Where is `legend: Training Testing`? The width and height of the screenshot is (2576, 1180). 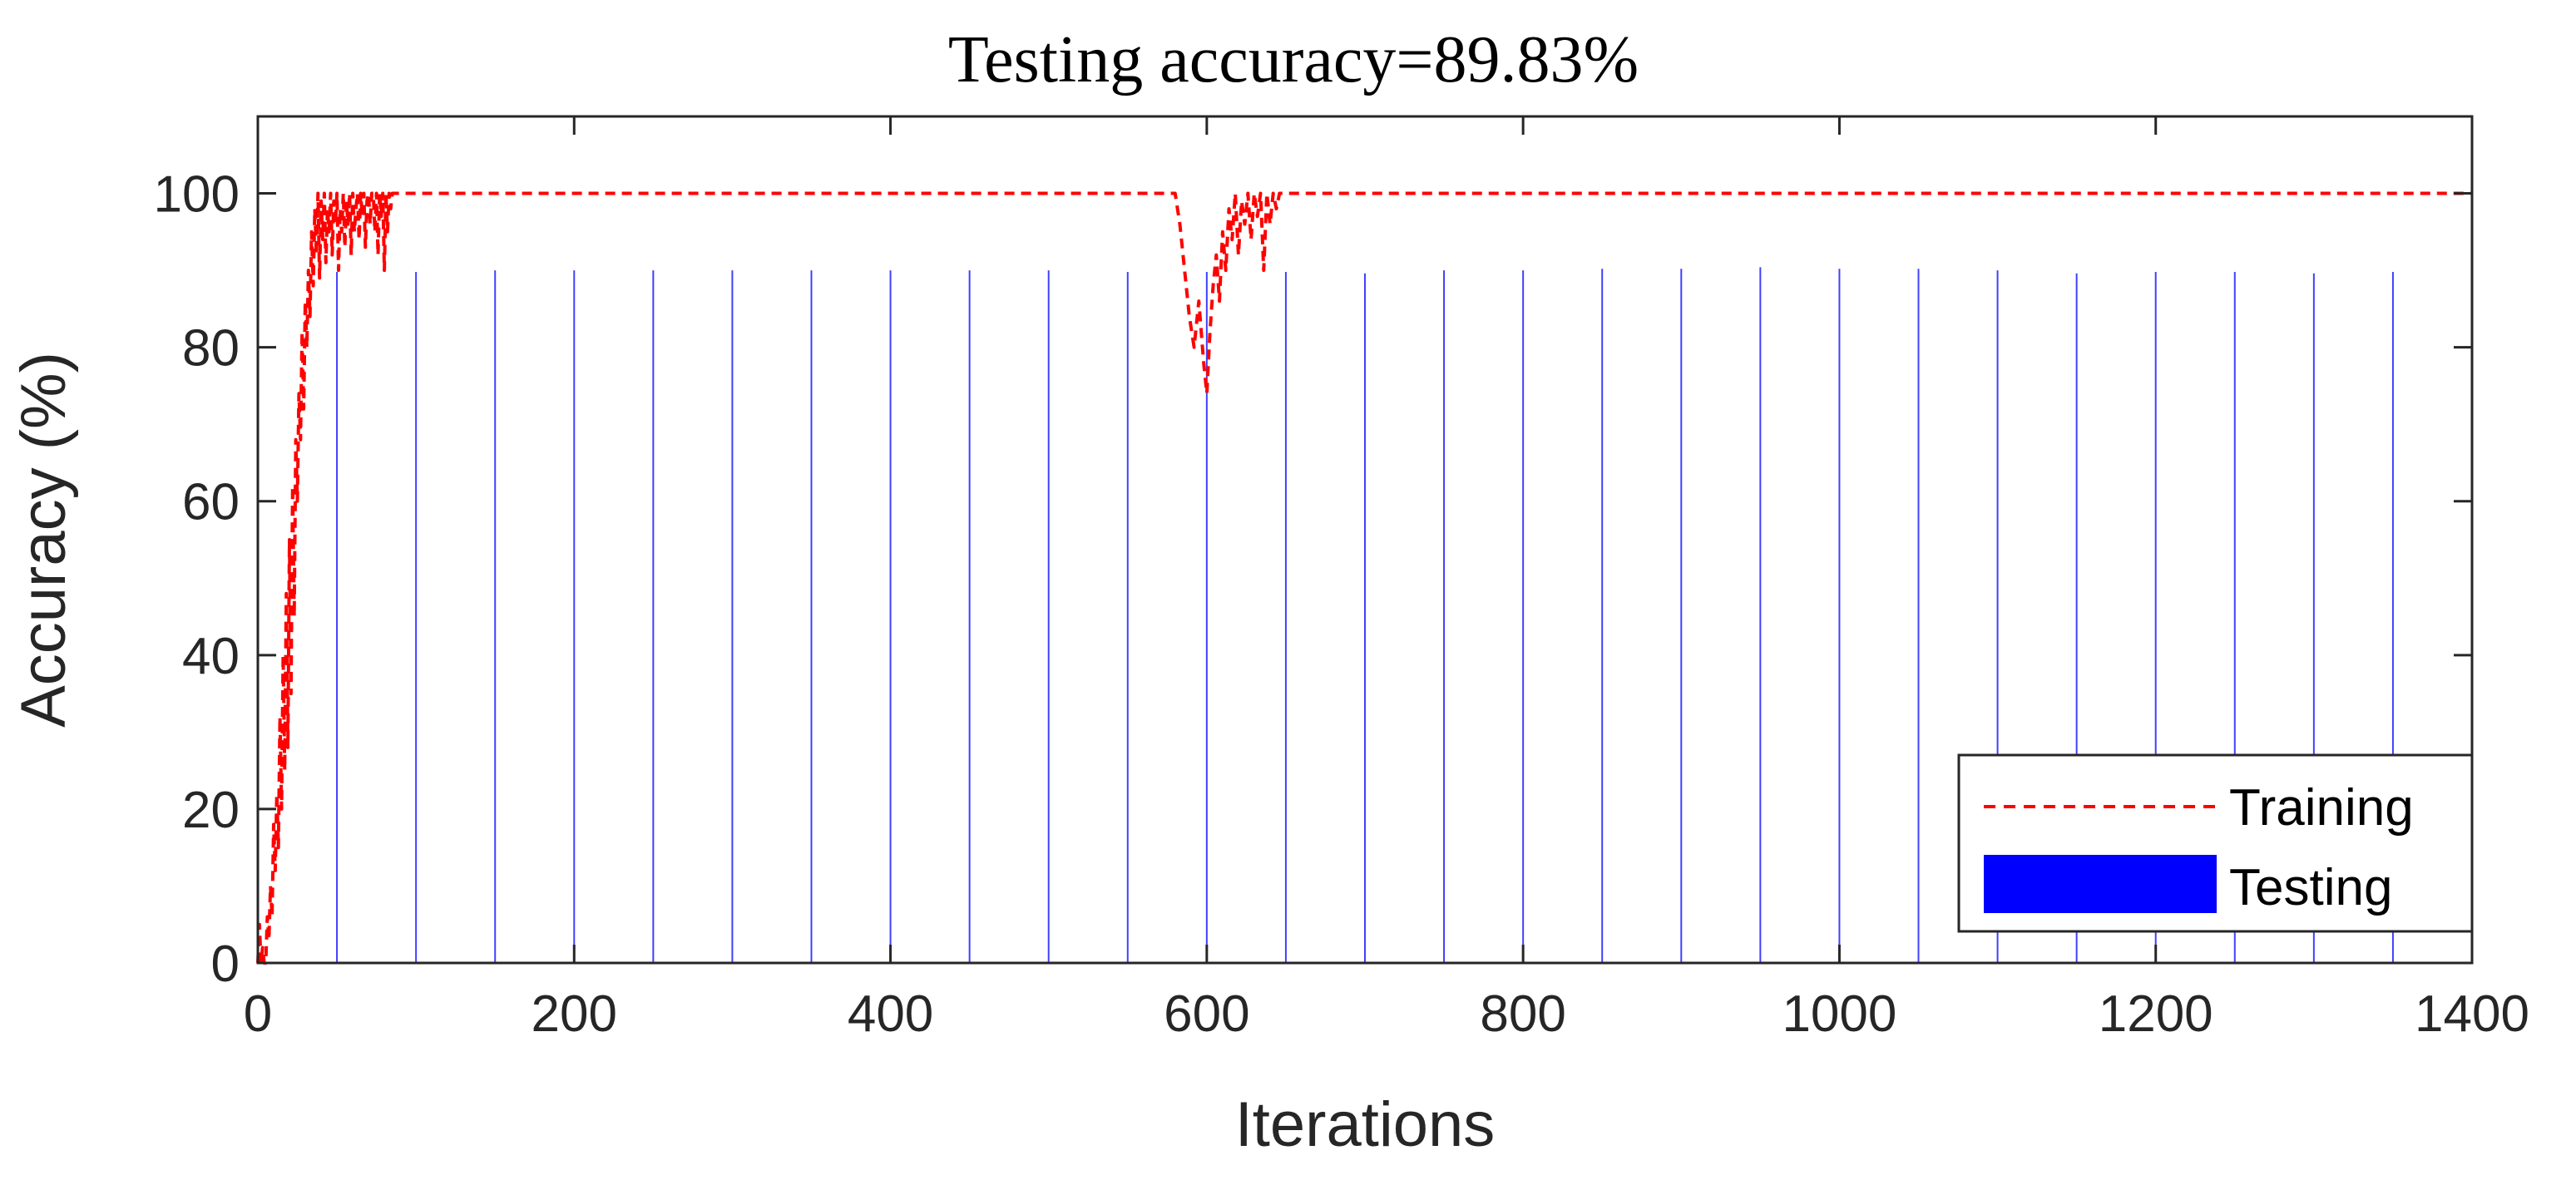
legend: Training Testing is located at coordinates (2215, 843).